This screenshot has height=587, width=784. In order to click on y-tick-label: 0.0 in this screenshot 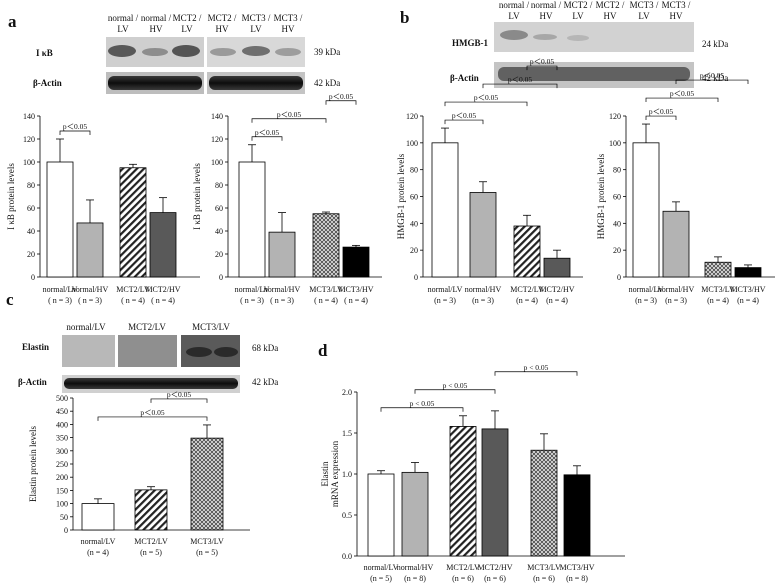, I will do `click(347, 556)`.